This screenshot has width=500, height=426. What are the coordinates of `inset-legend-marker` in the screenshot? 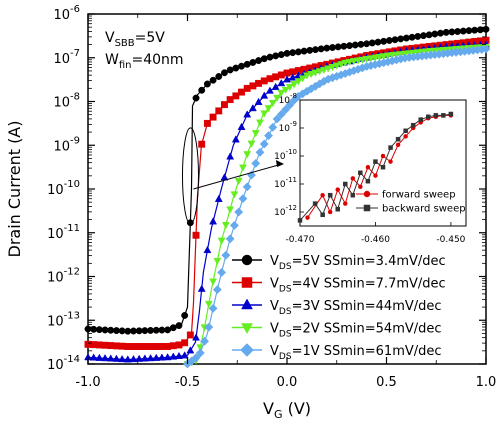 It's located at (367, 194).